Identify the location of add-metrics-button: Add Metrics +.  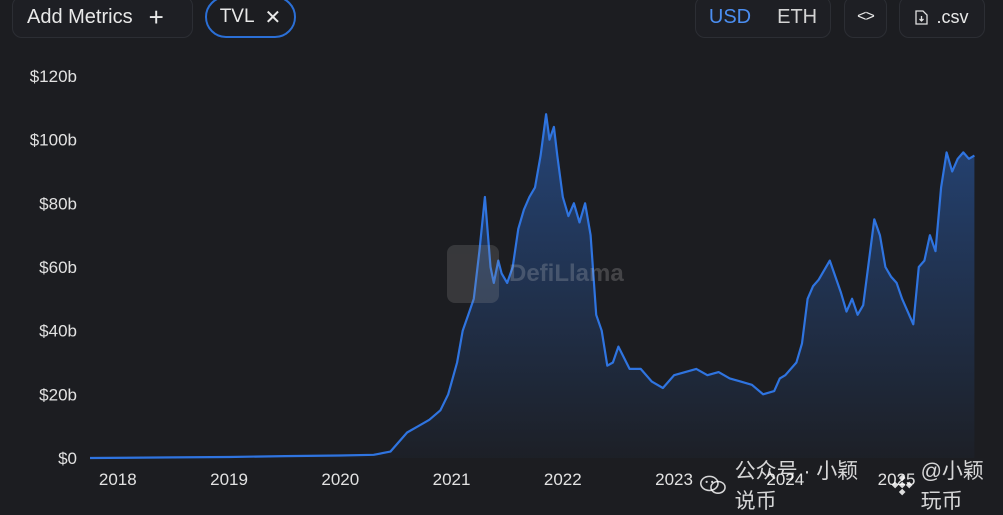
(102, 19).